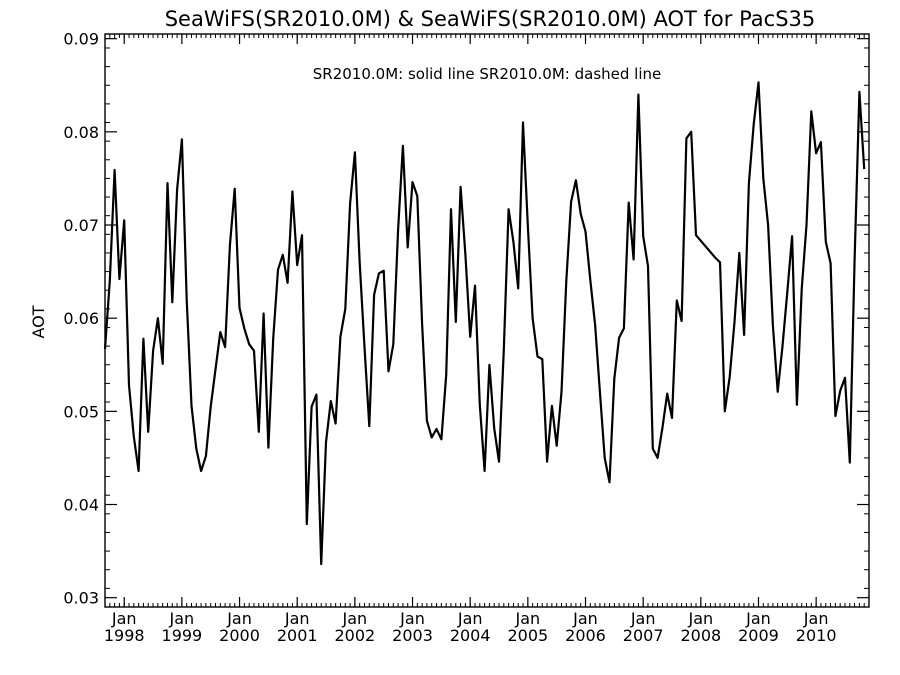 The width and height of the screenshot is (900, 675). What do you see at coordinates (700, 635) in the screenshot?
I see `x-tick-year-label: 2008` at bounding box center [700, 635].